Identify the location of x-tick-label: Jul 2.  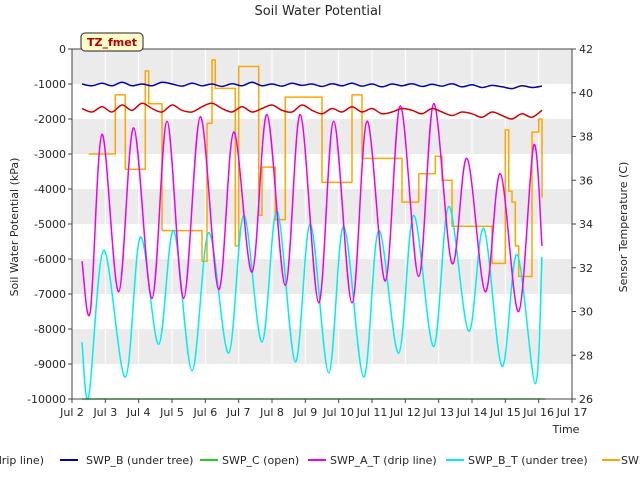
(71, 412).